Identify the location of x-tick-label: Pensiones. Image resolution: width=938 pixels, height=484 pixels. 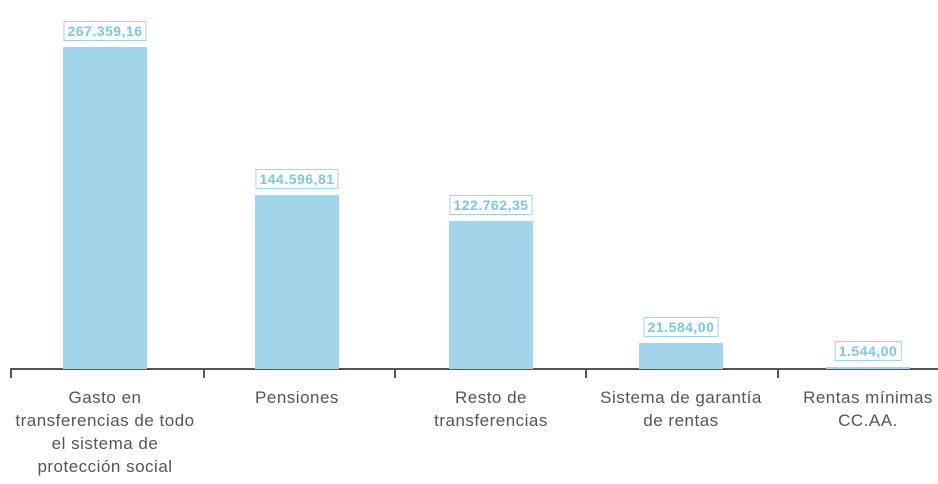
(297, 397).